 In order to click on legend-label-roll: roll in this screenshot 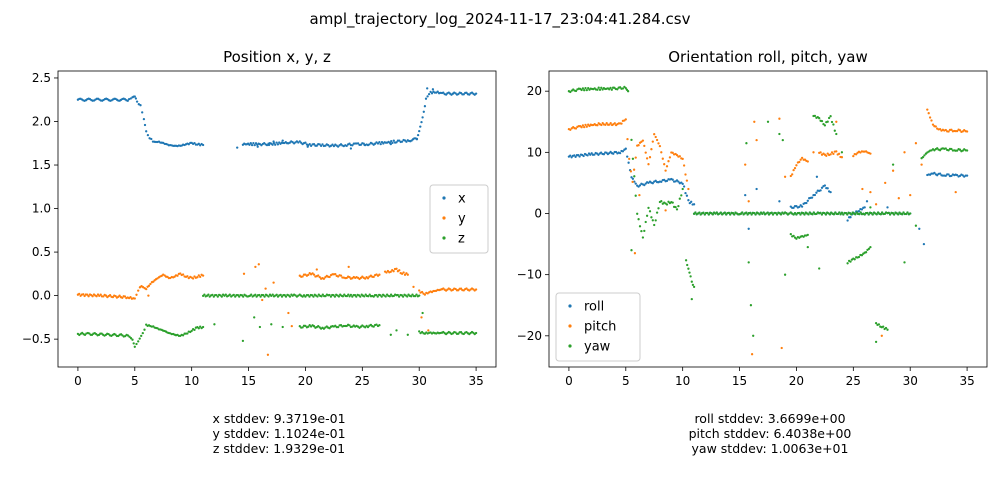, I will do `click(594, 307)`.